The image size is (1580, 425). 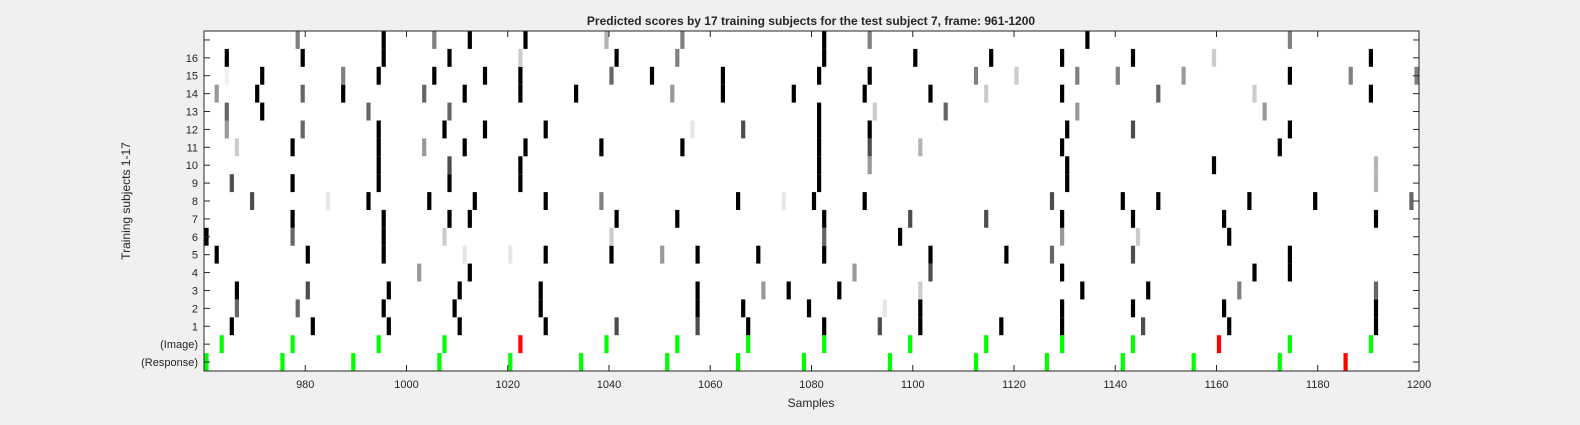 I want to click on x-tick-label: 1080, so click(x=811, y=385).